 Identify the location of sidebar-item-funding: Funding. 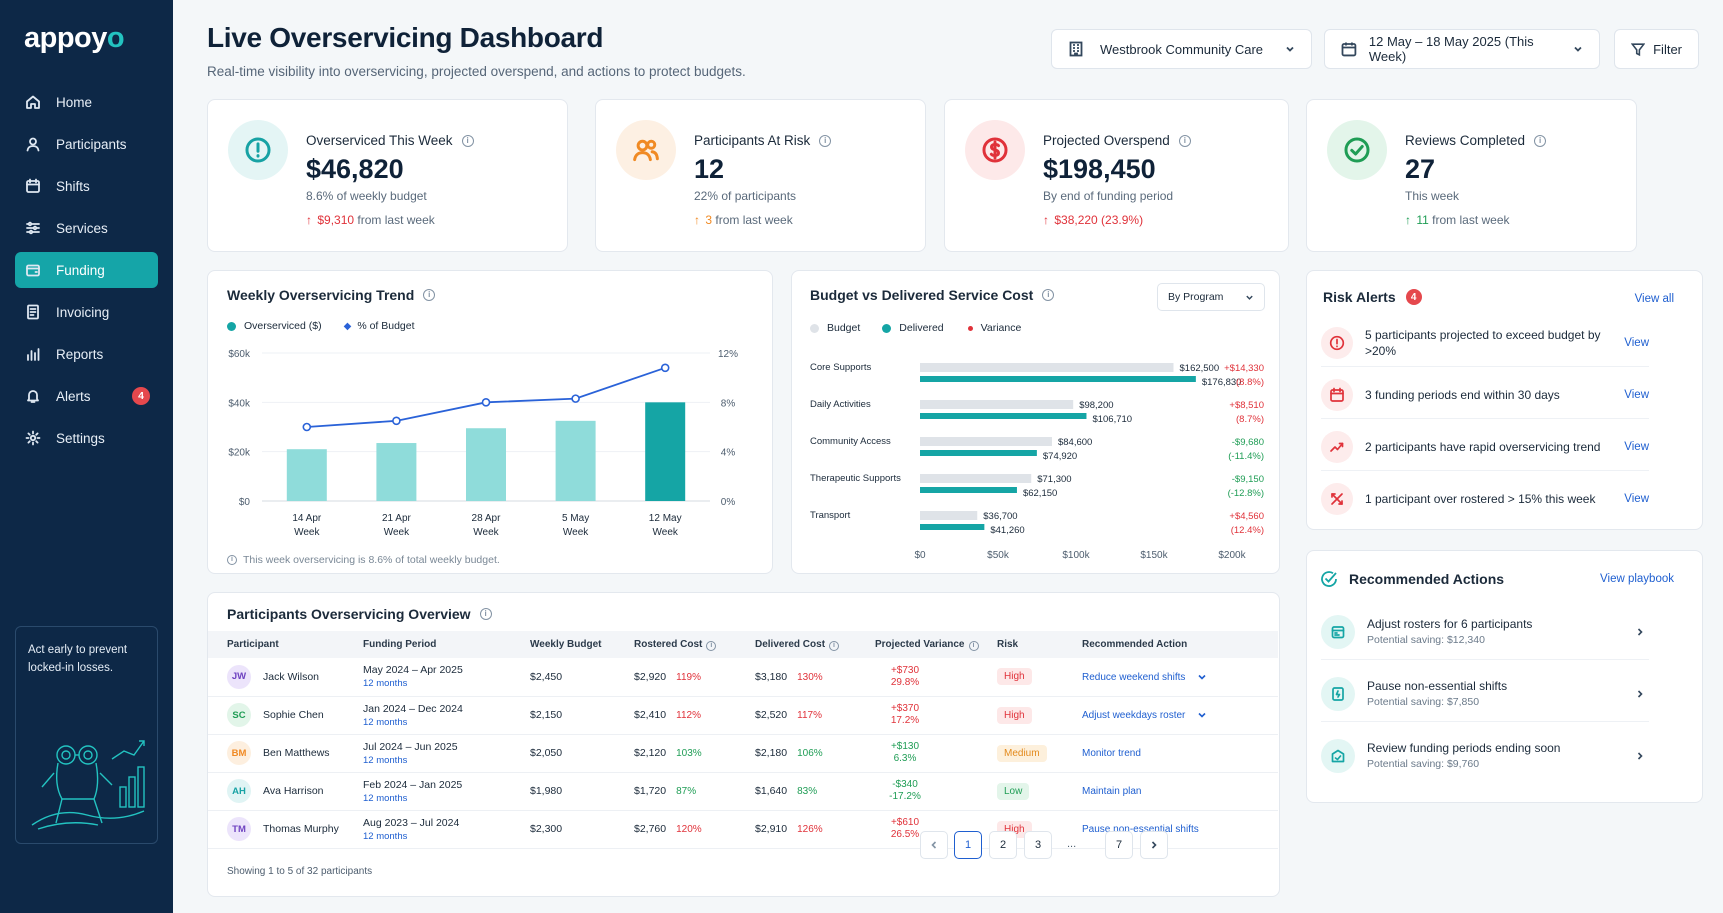
(86, 270).